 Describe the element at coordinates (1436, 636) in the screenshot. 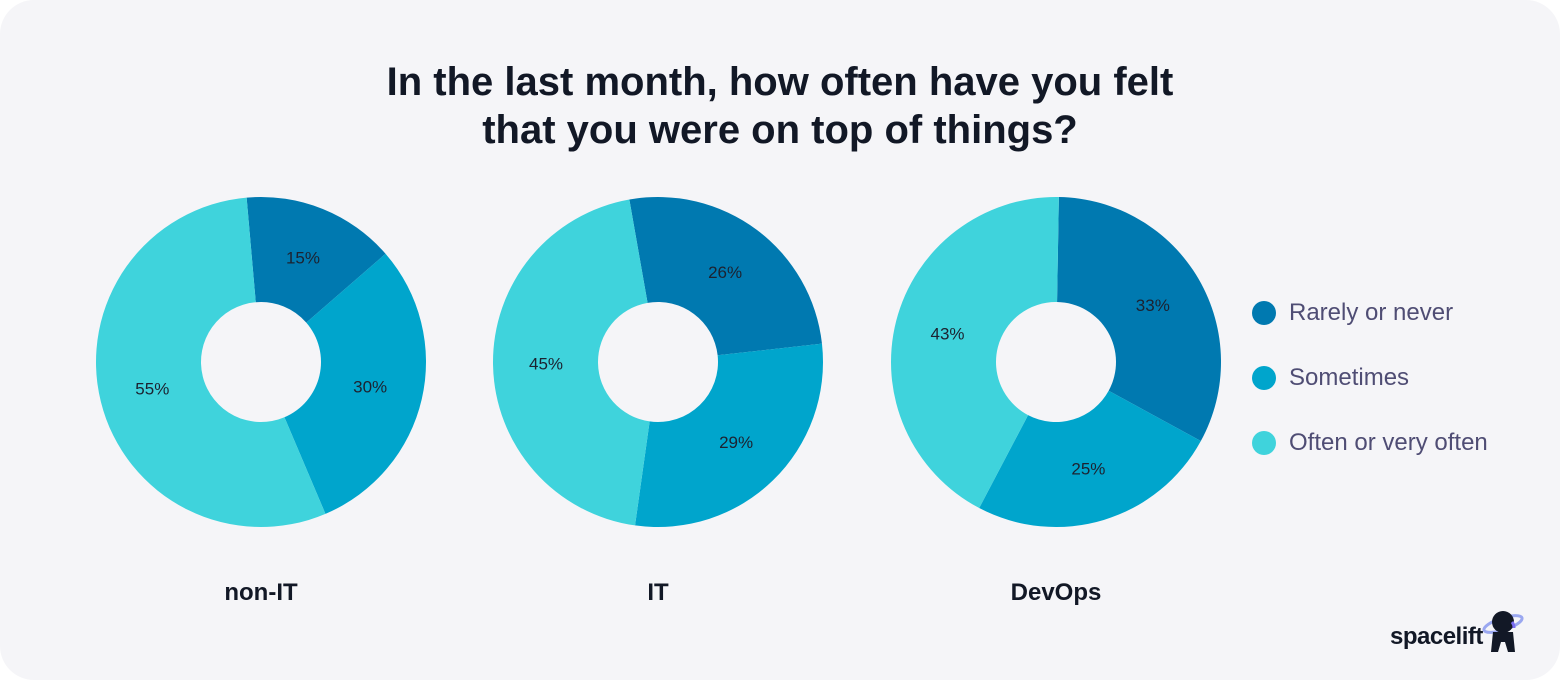

I see `brand-name: spacelift` at that location.